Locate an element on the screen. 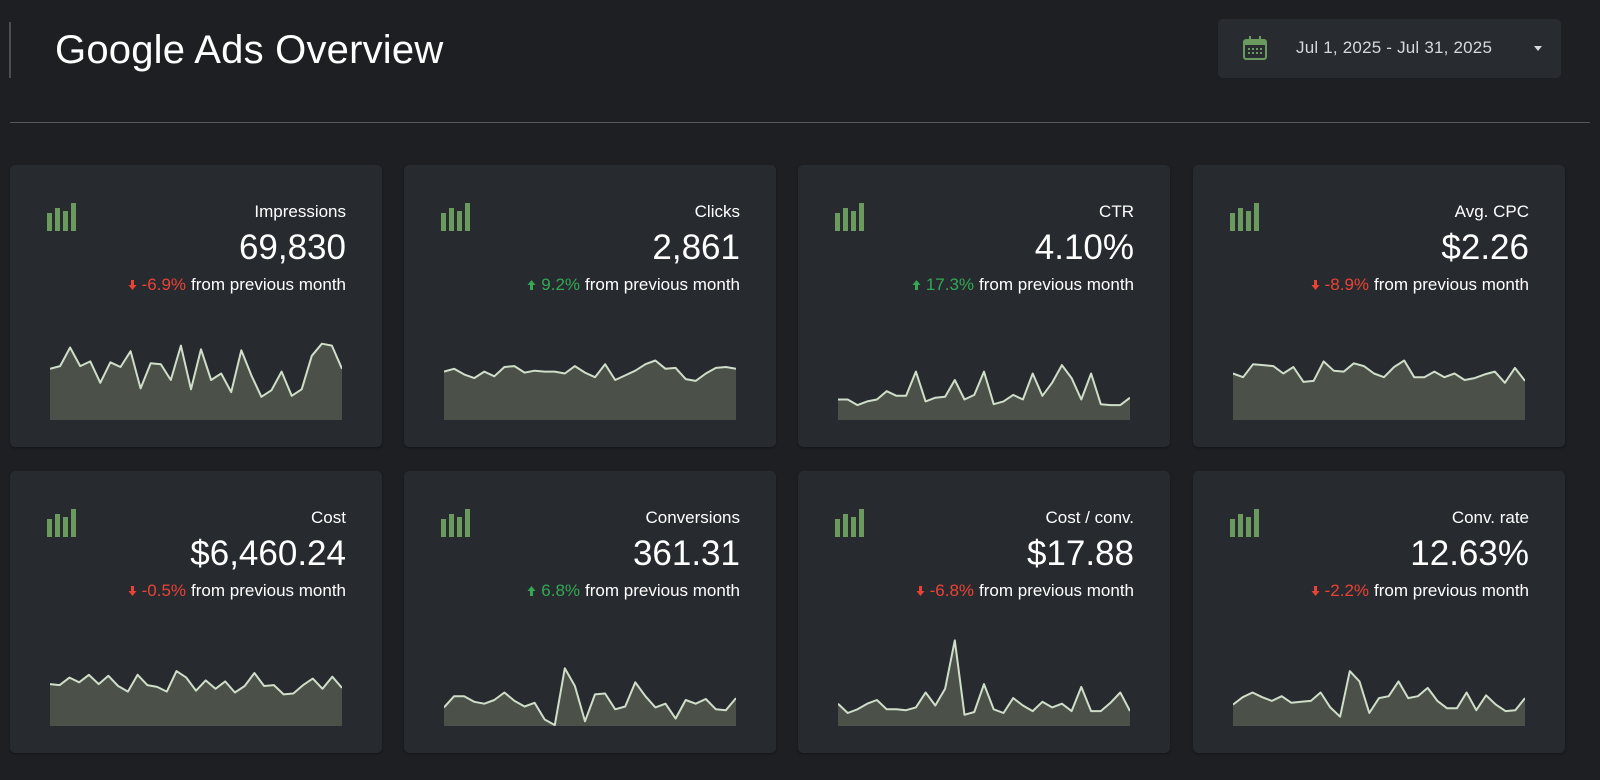 Image resolution: width=1600 pixels, height=780 pixels. title-accent-bar is located at coordinates (10, 50).